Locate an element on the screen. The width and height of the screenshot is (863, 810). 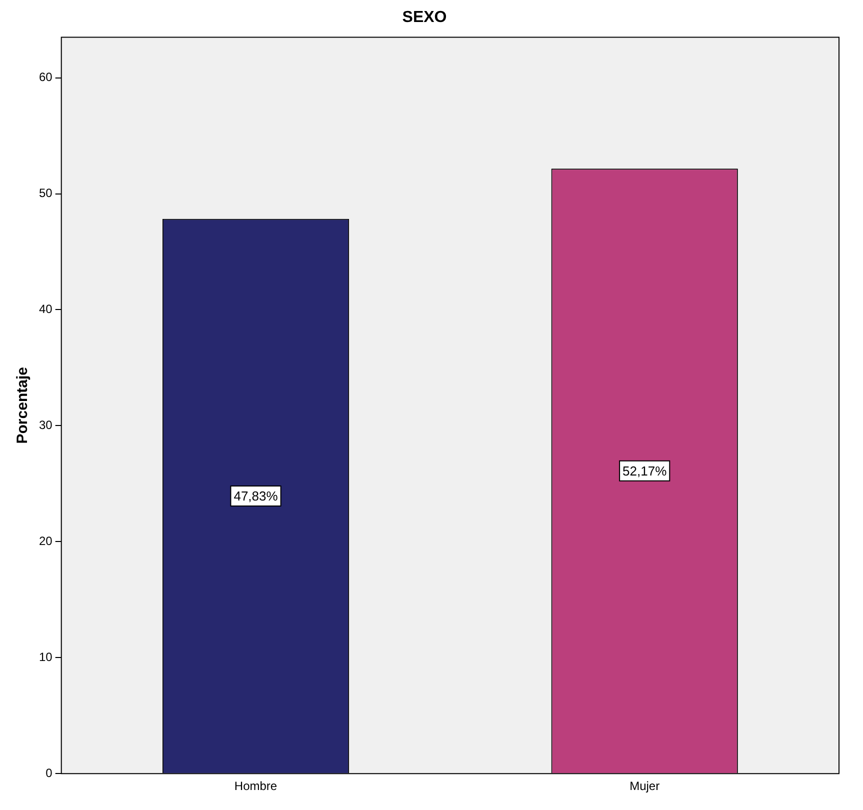
y-tick-label: 30 is located at coordinates (45, 425).